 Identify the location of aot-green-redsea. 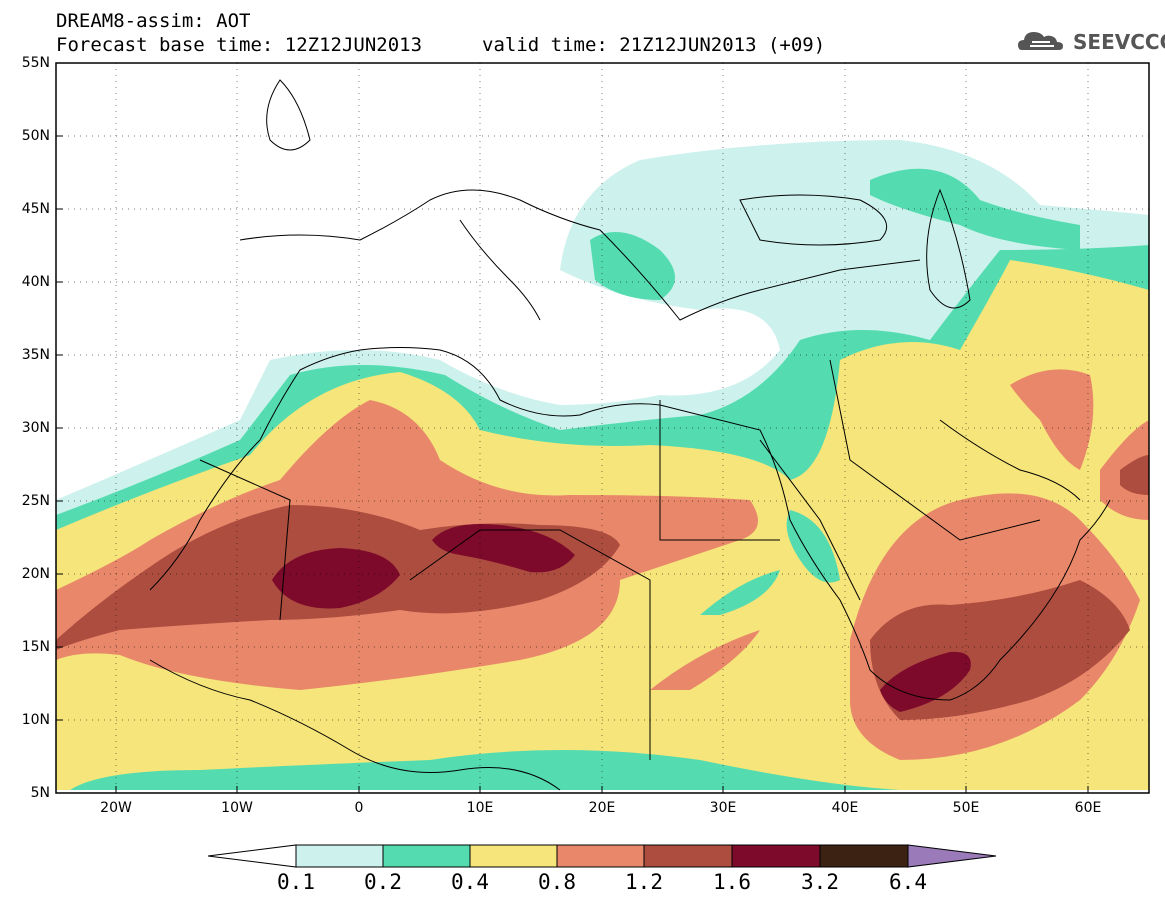
(813, 546).